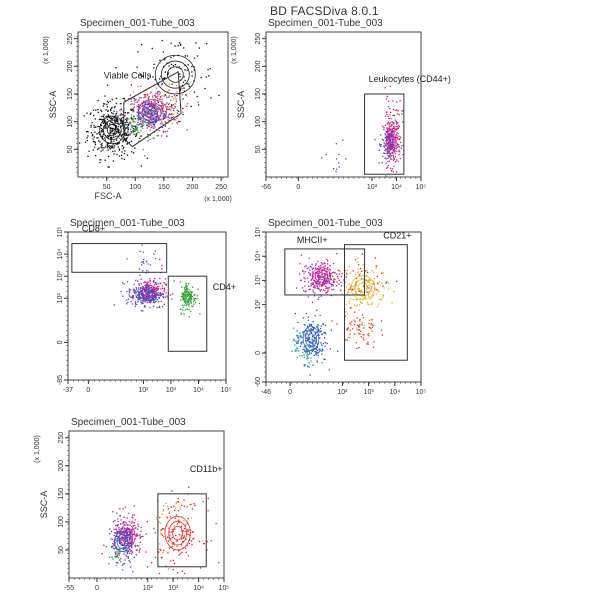  Describe the element at coordinates (70, 66) in the screenshot. I see `y-tick-label: 200` at that location.